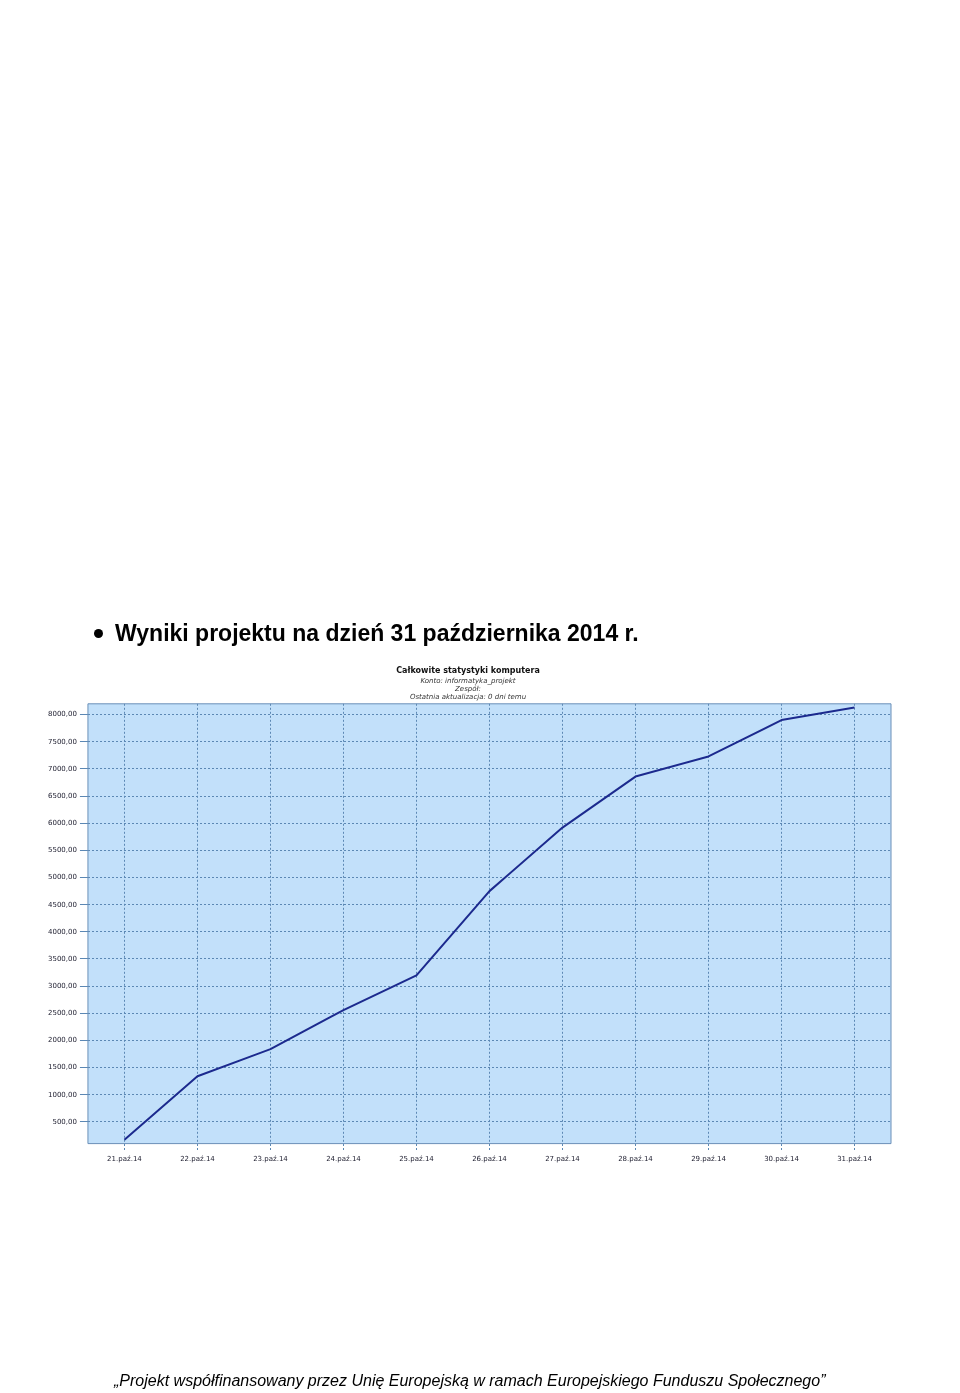  I want to click on text: Wyniki projektu na dzień 31 października 2014 r., so click(377, 633).